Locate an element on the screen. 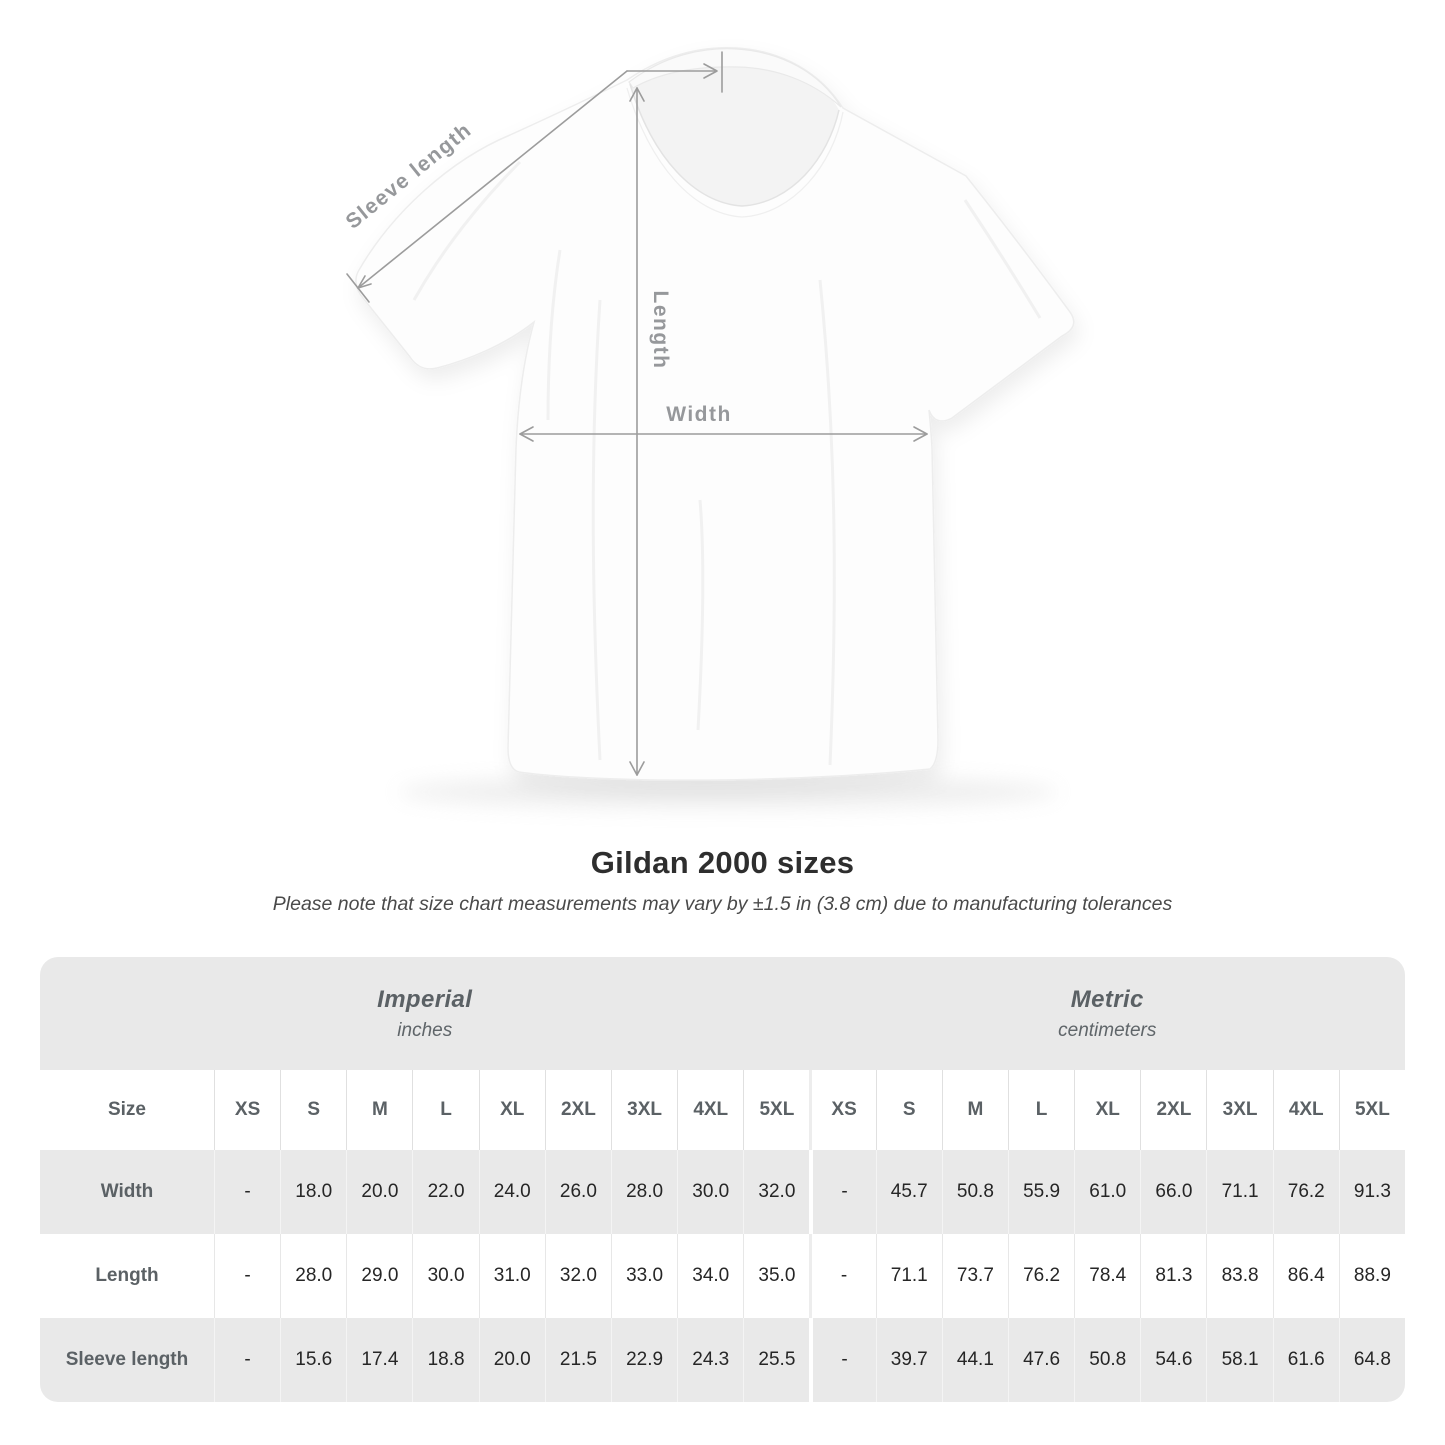 The height and width of the screenshot is (1445, 1445). value-cell-imperial: 33.0 is located at coordinates (643, 1276).